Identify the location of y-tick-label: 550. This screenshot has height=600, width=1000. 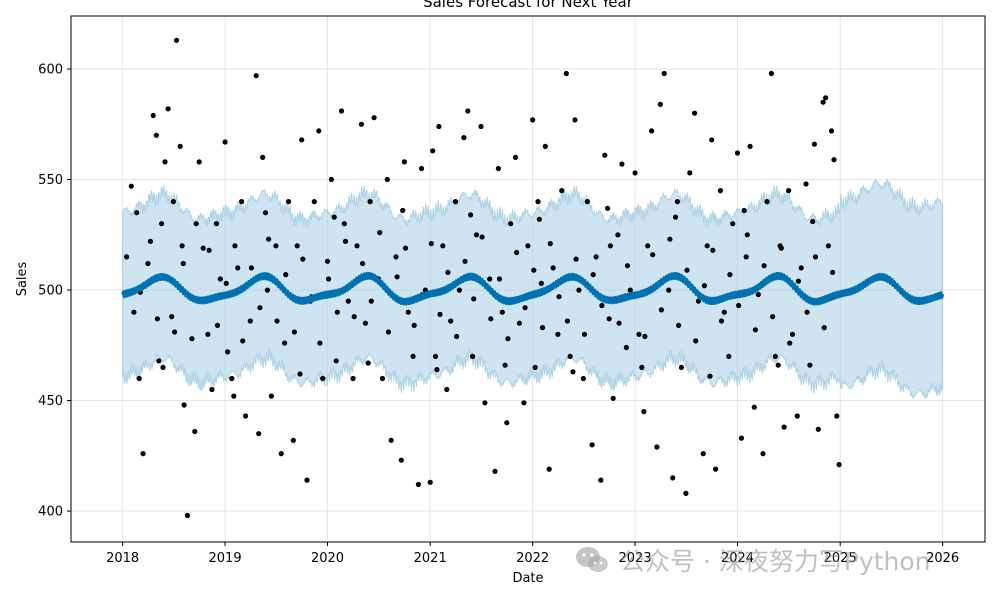
(50, 180).